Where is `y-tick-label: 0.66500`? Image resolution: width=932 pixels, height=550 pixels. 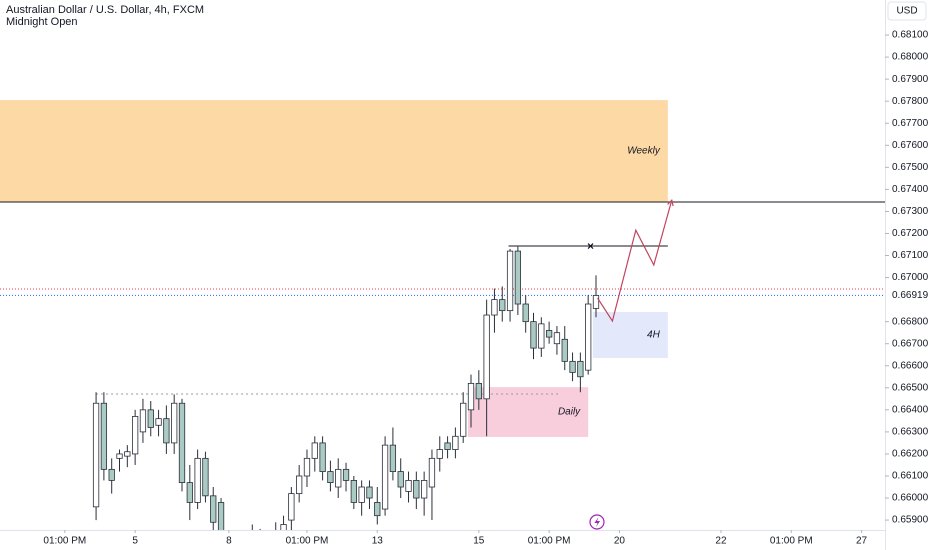 y-tick-label: 0.66500 is located at coordinates (910, 387).